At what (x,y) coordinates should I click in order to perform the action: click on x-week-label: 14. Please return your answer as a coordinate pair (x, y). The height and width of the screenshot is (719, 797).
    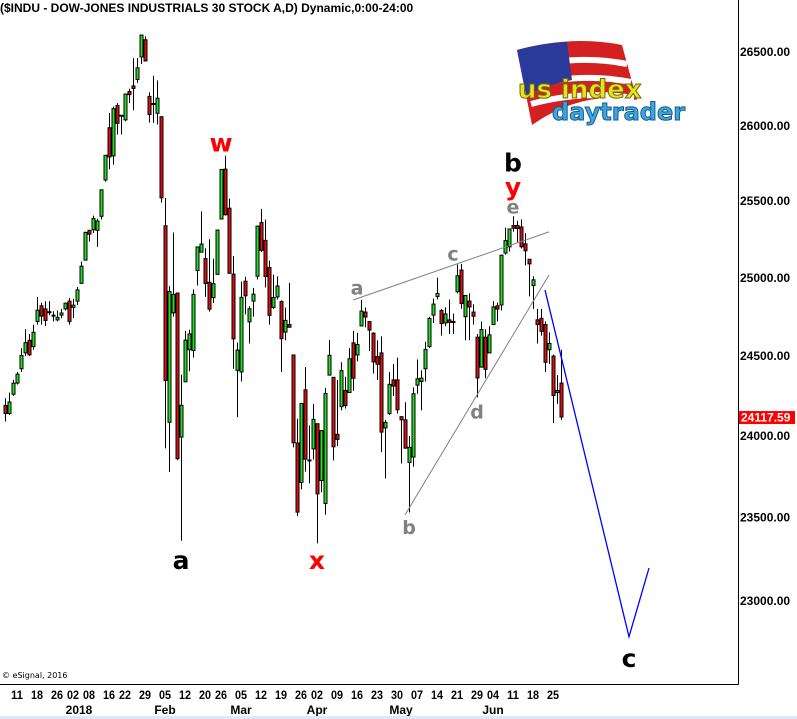
    Looking at the image, I should click on (437, 695).